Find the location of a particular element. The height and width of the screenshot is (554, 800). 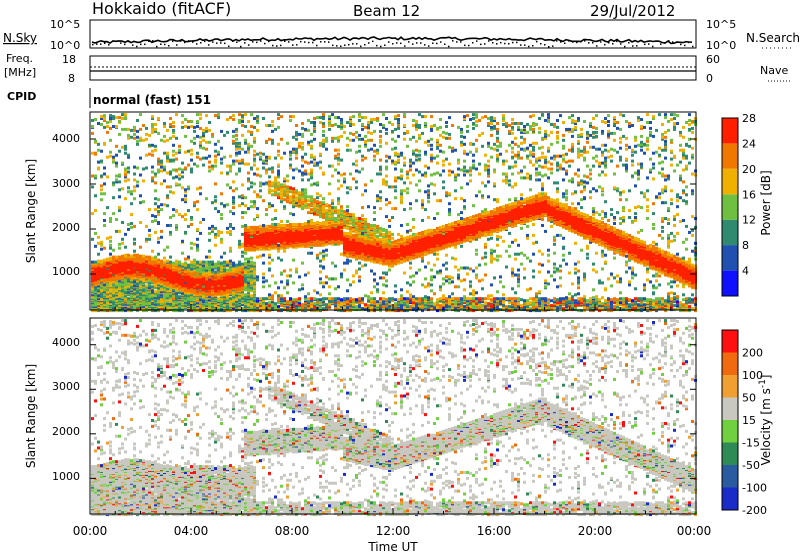

cpid-label: CPID is located at coordinates (21, 96).